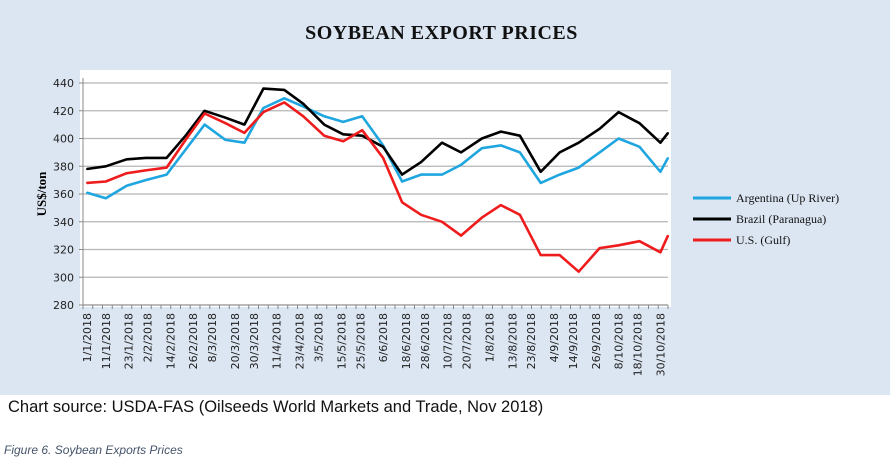 Image resolution: width=890 pixels, height=468 pixels. I want to click on figure-caption: Figure 6. Soybean Exports Prices, so click(93, 450).